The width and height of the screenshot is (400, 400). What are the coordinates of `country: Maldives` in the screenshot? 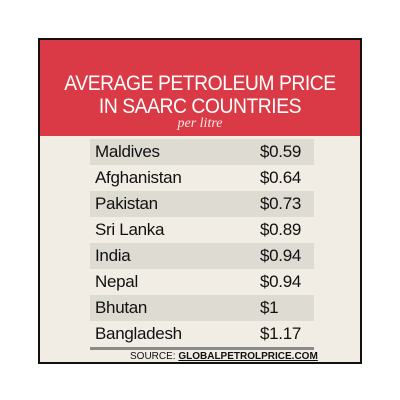 It's located at (127, 151).